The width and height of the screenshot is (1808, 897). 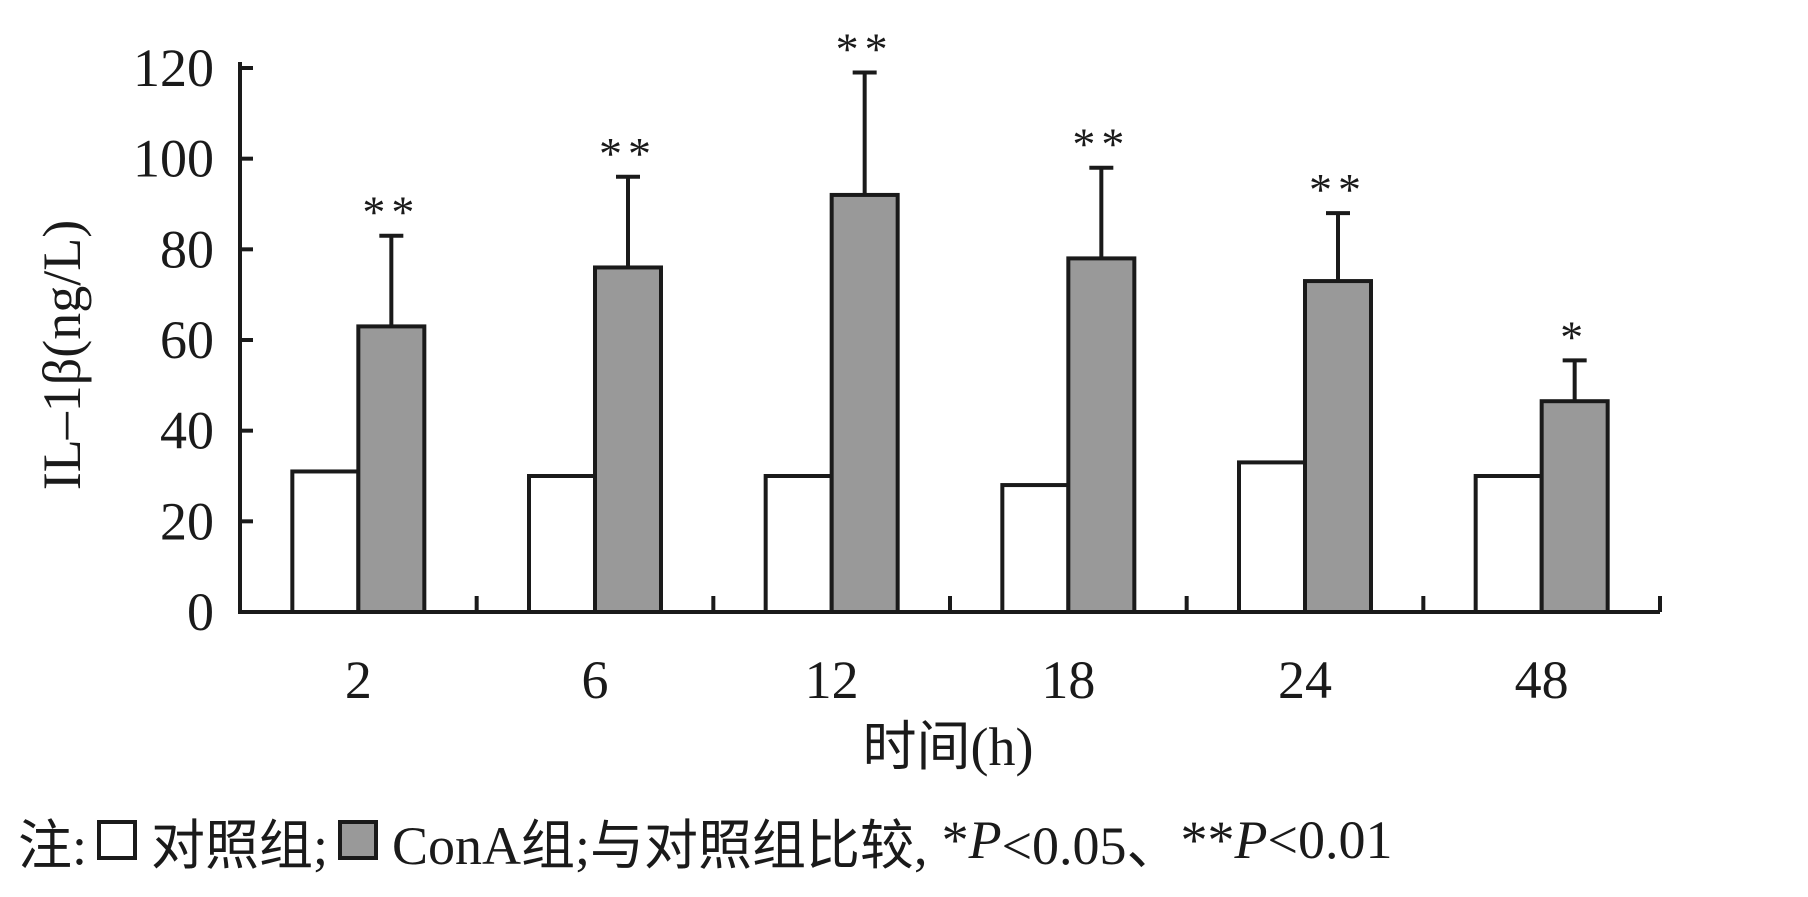 I want to click on x-tick-label: 12, so click(x=832, y=680).